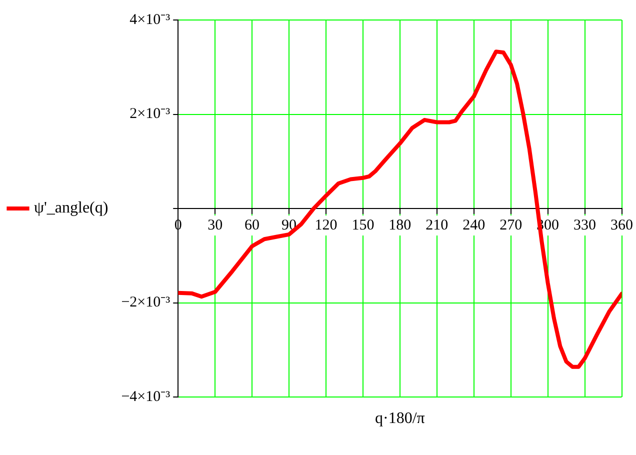  Describe the element at coordinates (150, 114) in the screenshot. I see `y-tick-label: 2×10⁻³` at that location.